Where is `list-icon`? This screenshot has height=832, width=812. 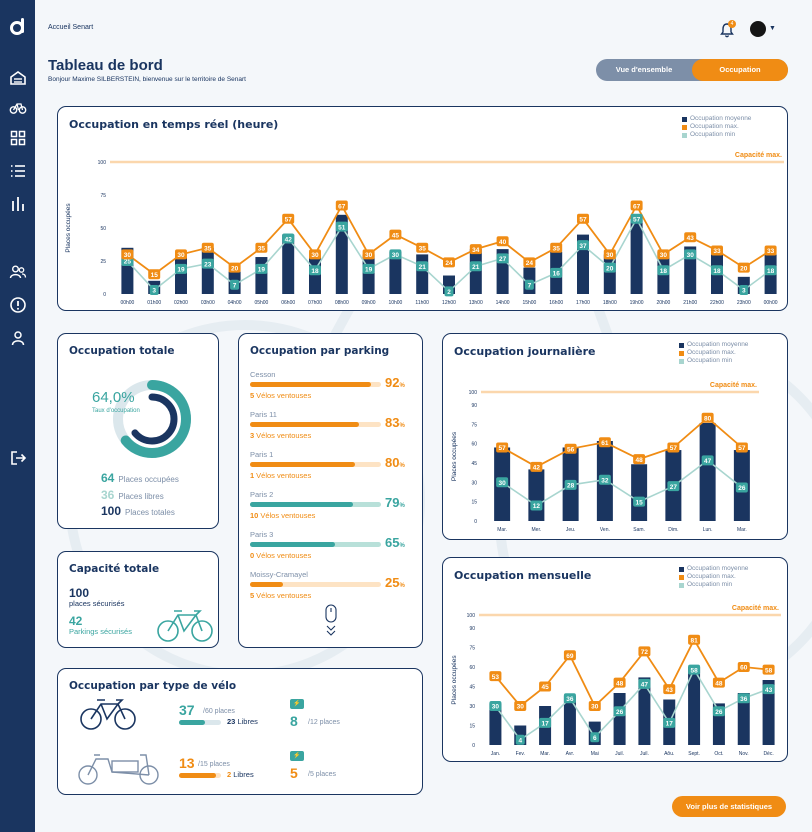
list-icon is located at coordinates (18, 171).